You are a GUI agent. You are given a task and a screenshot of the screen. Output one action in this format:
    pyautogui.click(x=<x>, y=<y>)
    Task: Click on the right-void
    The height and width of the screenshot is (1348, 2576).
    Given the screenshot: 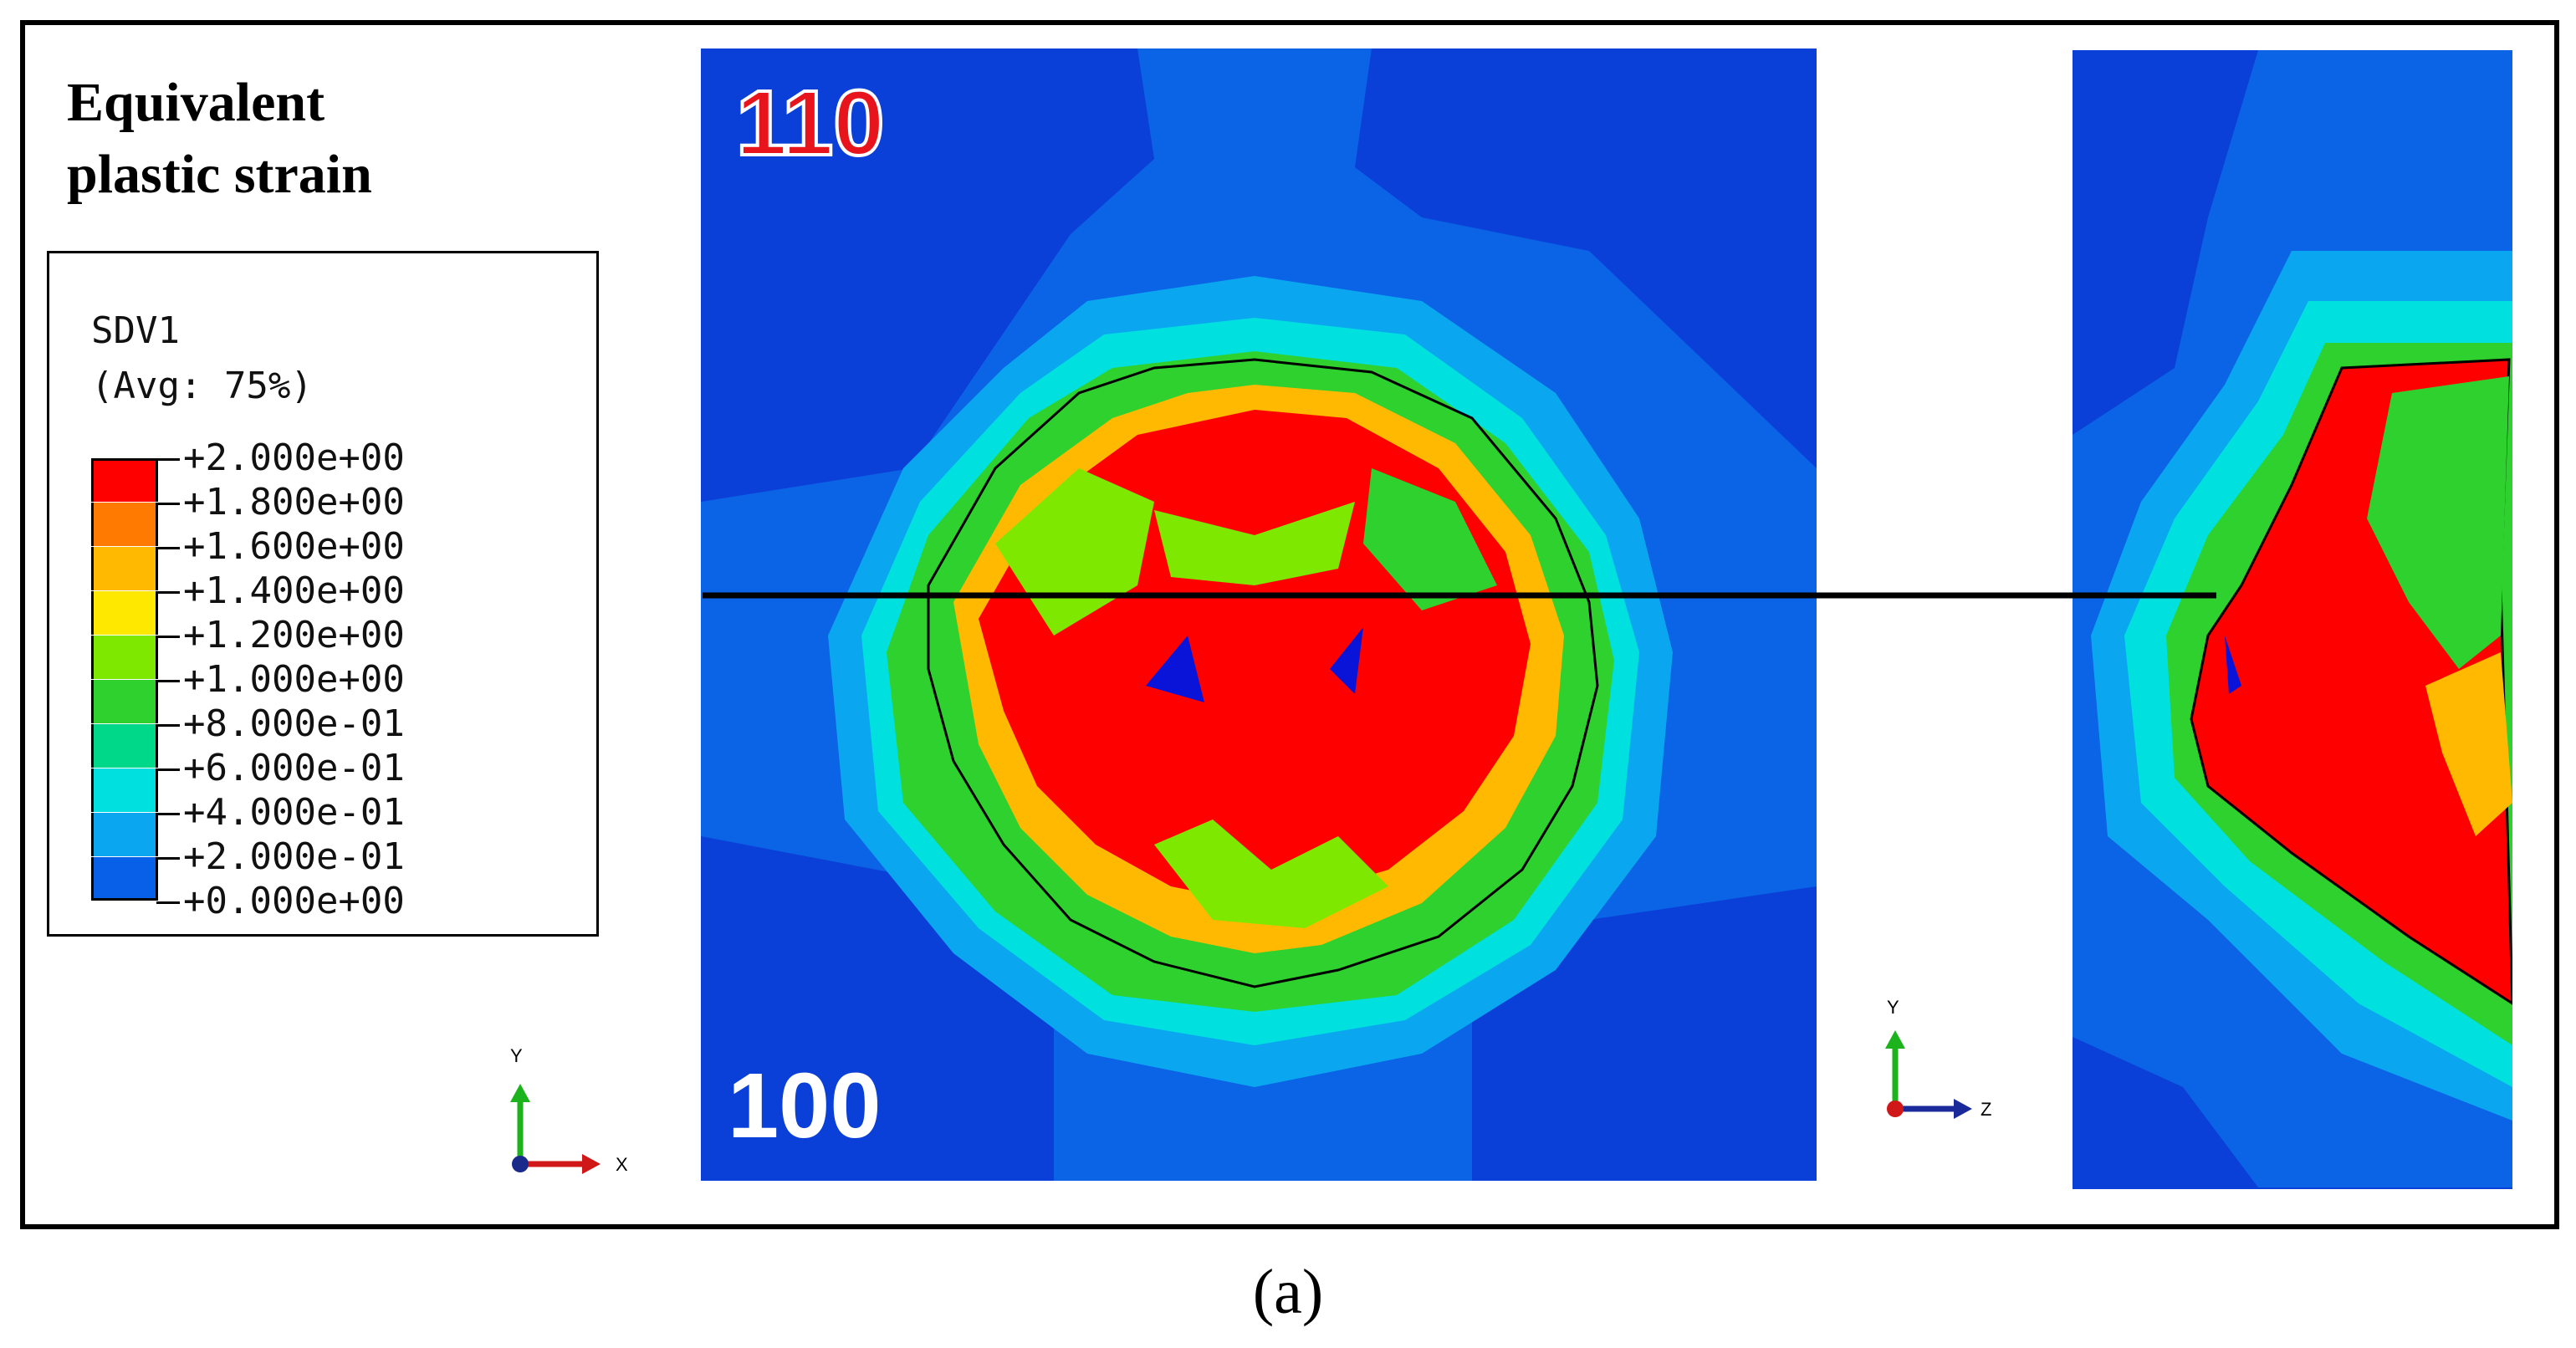 What is the action you would take?
    pyautogui.click(x=2233, y=665)
    